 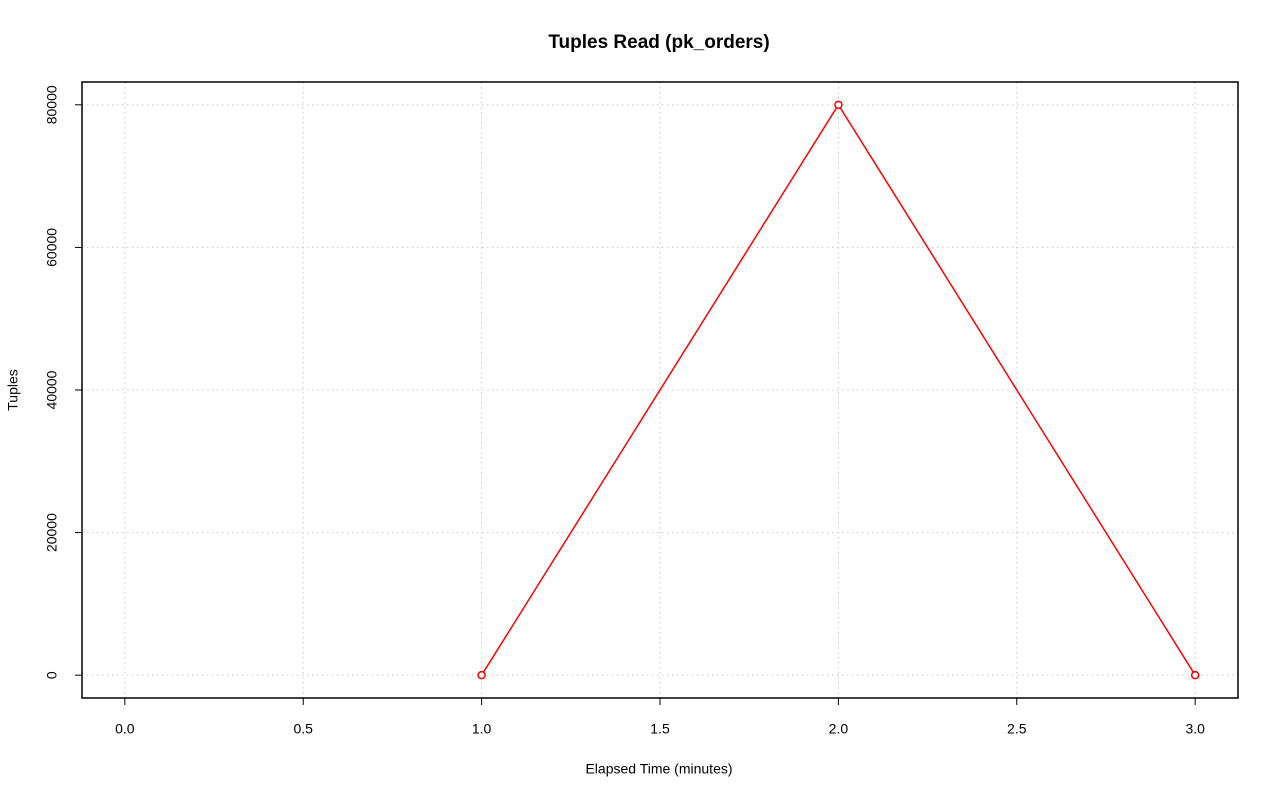 What do you see at coordinates (52, 247) in the screenshot?
I see `y-tick-label: 60000` at bounding box center [52, 247].